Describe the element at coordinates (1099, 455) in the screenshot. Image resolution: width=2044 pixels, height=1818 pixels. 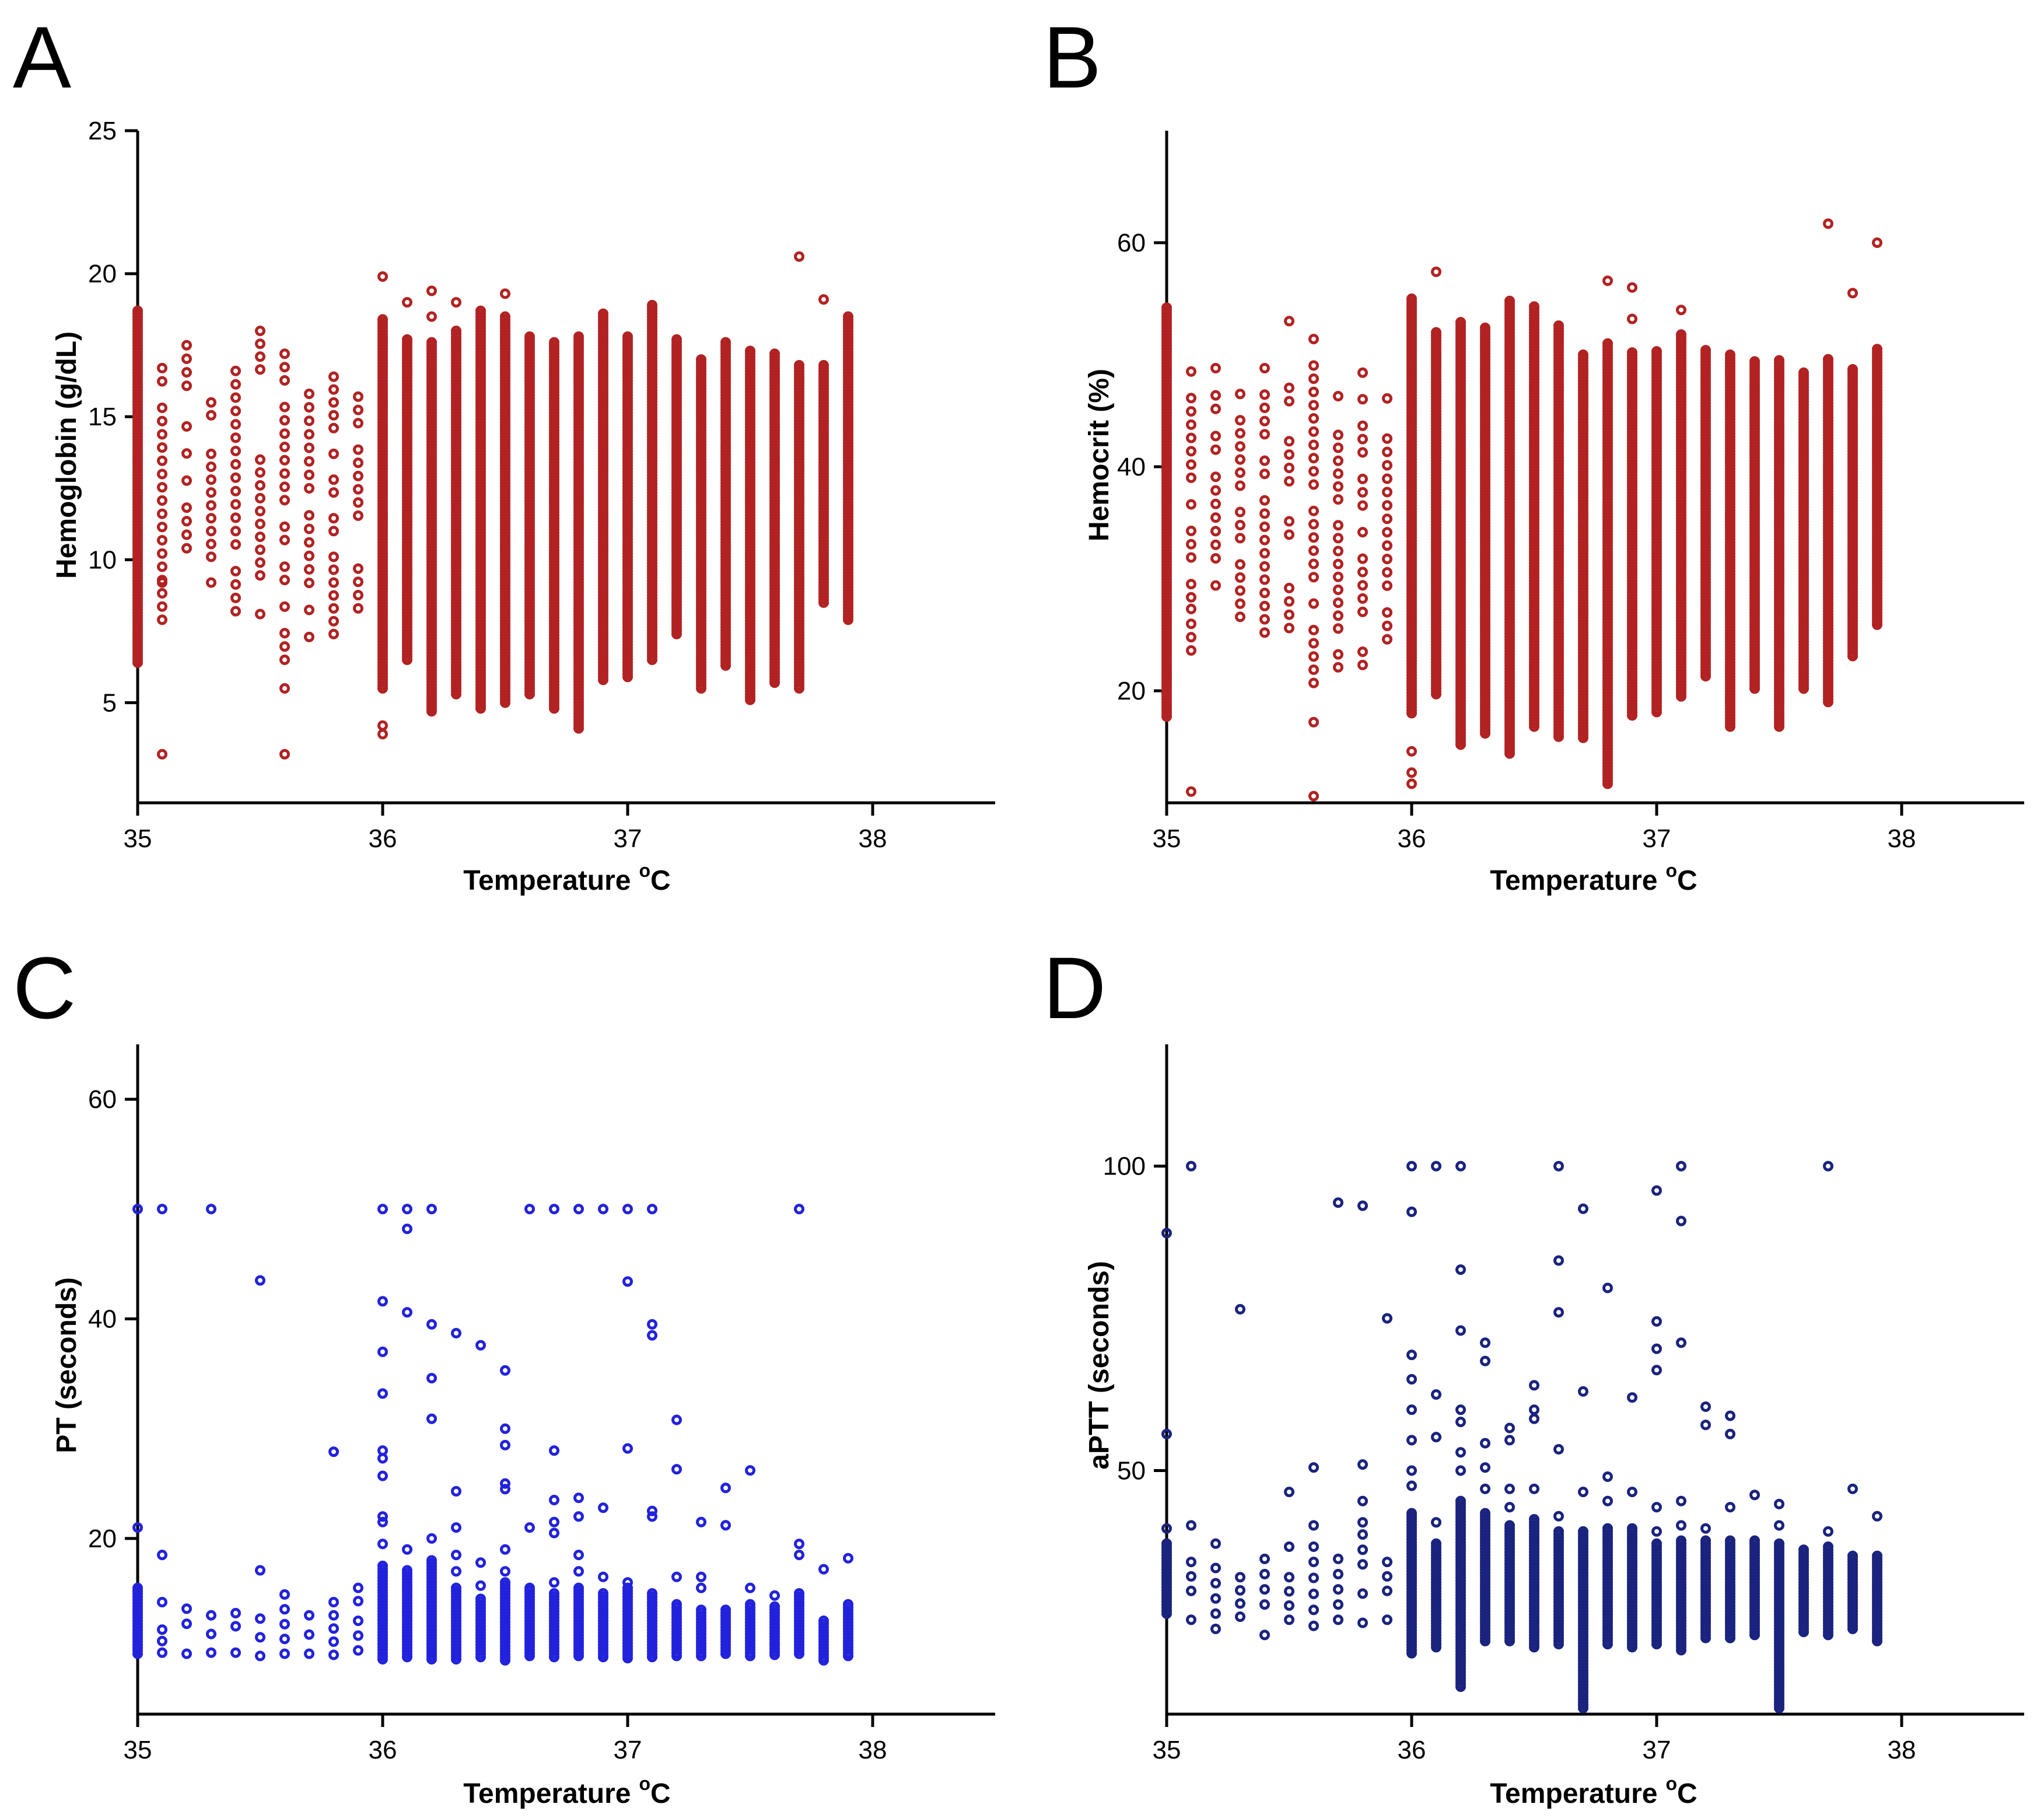
I see `y-axis-title: Hemocrit (%)` at that location.